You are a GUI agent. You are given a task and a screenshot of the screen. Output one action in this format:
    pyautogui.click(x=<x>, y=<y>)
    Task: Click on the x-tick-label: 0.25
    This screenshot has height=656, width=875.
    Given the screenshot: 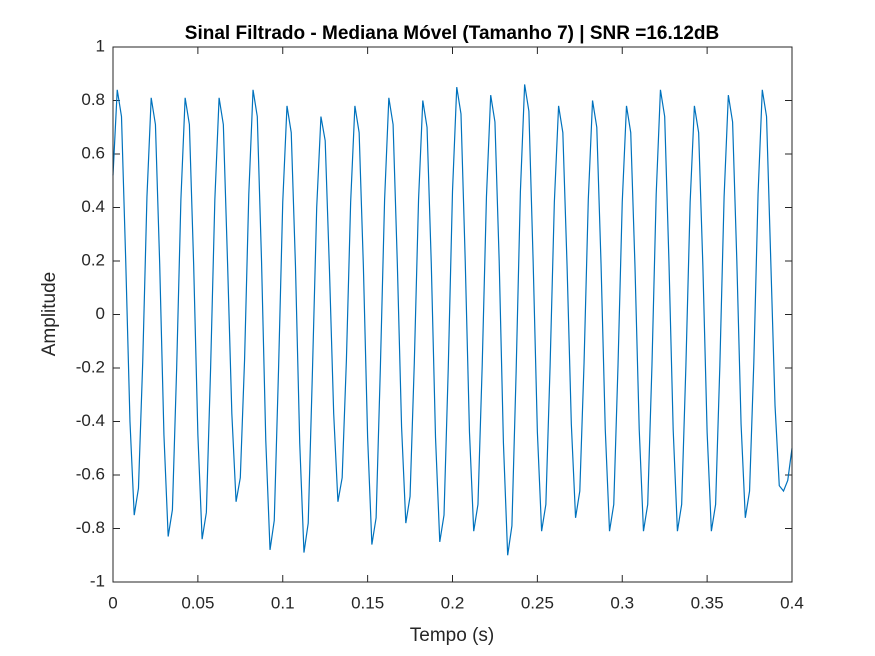 What is the action you would take?
    pyautogui.click(x=537, y=602)
    